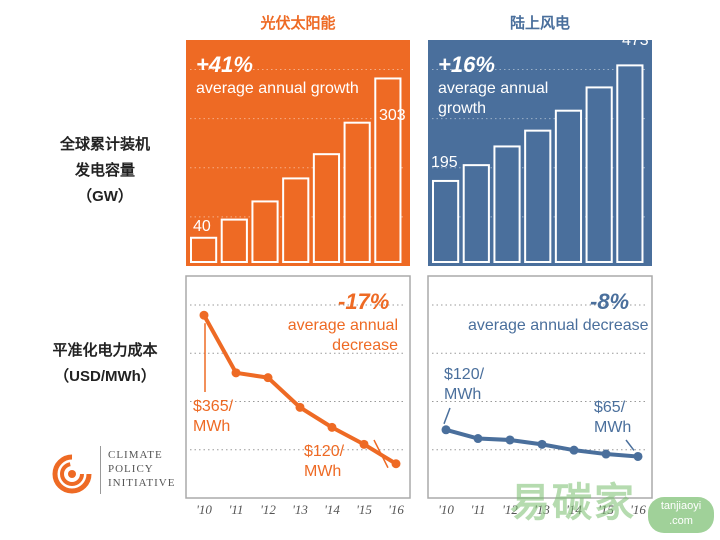  Describe the element at coordinates (558, 325) in the screenshot. I see `wind-decrease-subtitle: average annual decrease` at that location.